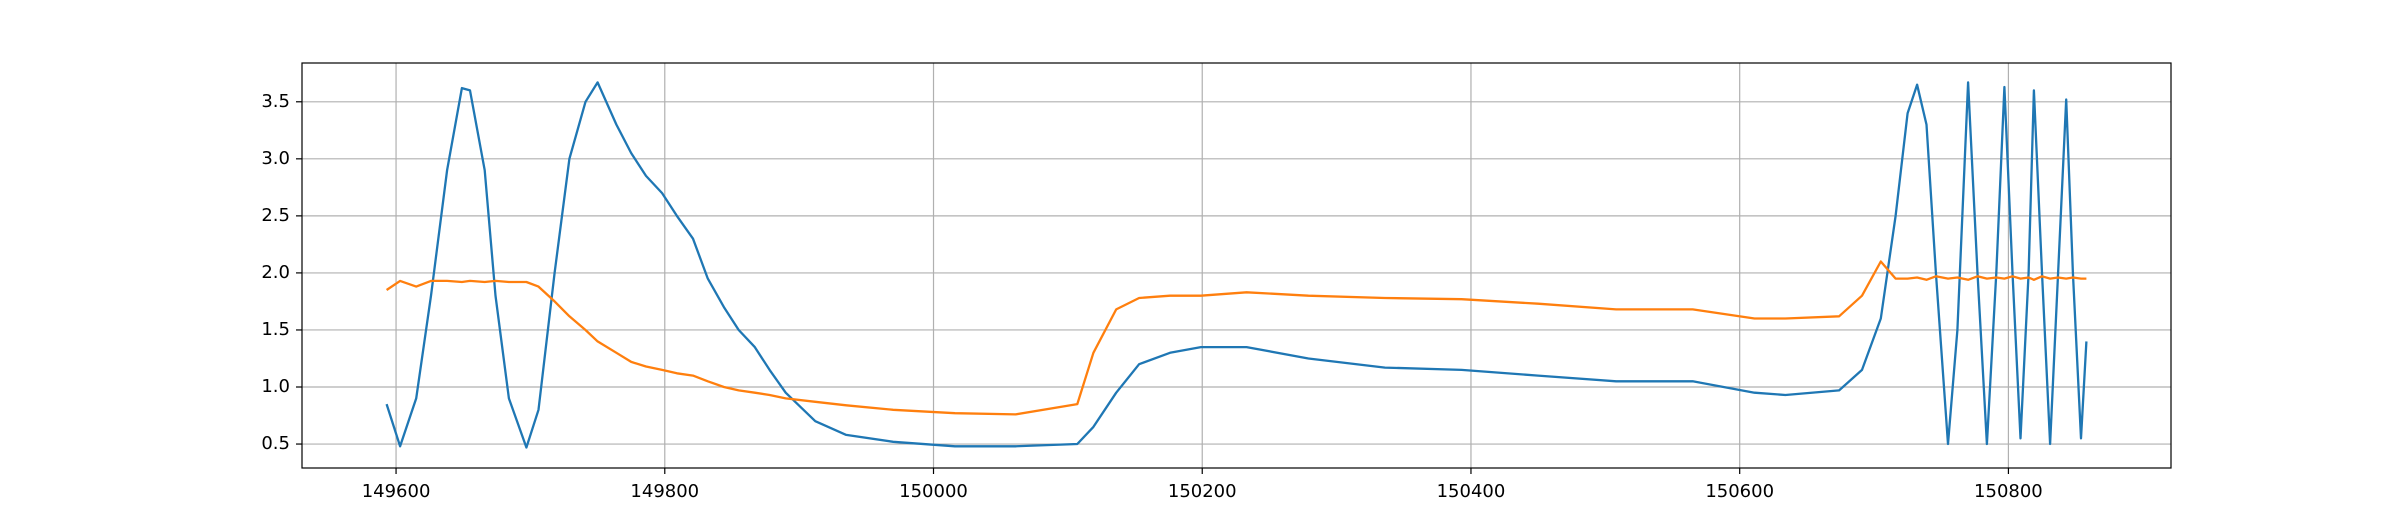 Image resolution: width=2400 pixels, height=525 pixels. Describe the element at coordinates (933, 491) in the screenshot. I see `x-tick-label: 150000` at that location.